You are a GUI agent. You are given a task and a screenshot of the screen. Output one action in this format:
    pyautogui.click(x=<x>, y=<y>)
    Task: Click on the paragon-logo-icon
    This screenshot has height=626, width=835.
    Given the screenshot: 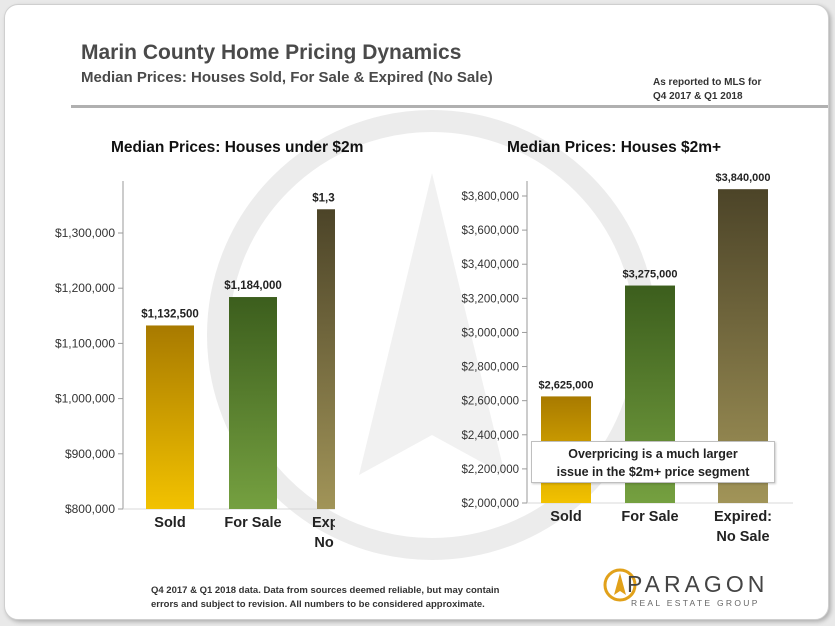 What is the action you would take?
    pyautogui.click(x=620, y=585)
    